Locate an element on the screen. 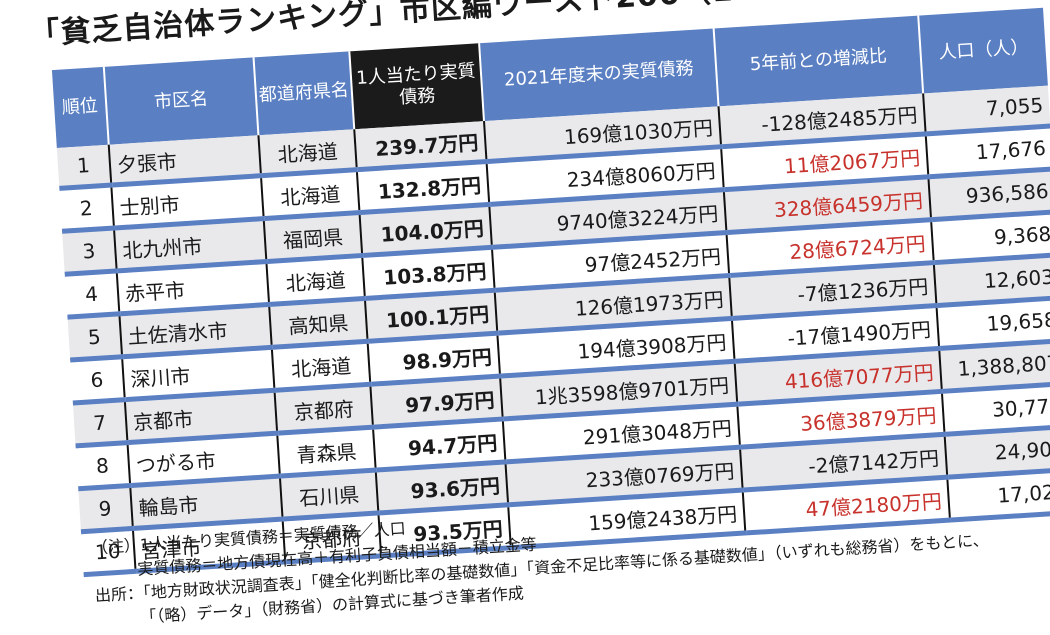 This screenshot has width=1050, height=635. cell-population: 19,658 is located at coordinates (993, 323).